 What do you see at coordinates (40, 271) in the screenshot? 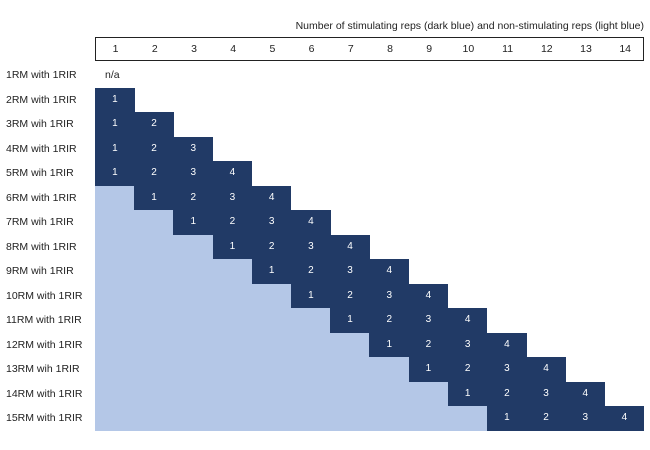
I see `row-label: 9RM wih 1RIR` at bounding box center [40, 271].